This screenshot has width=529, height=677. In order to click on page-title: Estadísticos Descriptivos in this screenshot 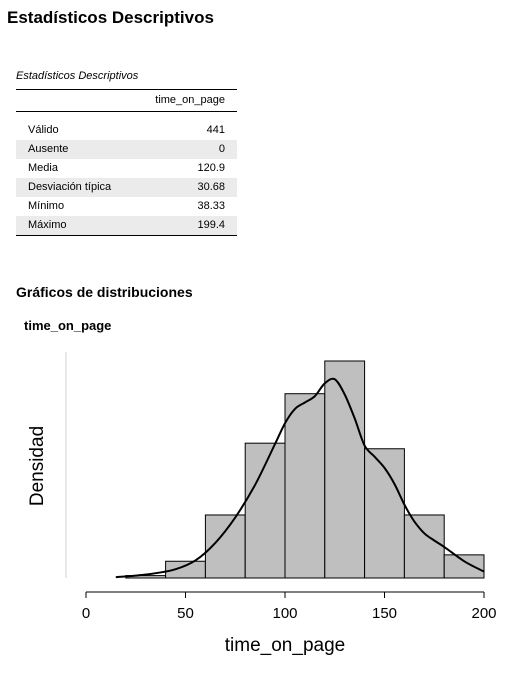, I will do `click(110, 17)`.